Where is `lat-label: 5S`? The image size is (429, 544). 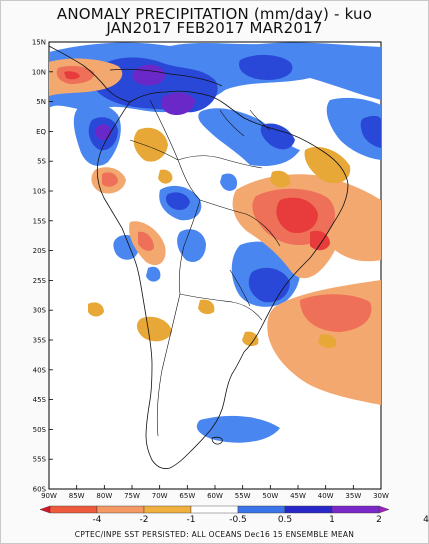
lat-label: 5S is located at coordinates (41, 162).